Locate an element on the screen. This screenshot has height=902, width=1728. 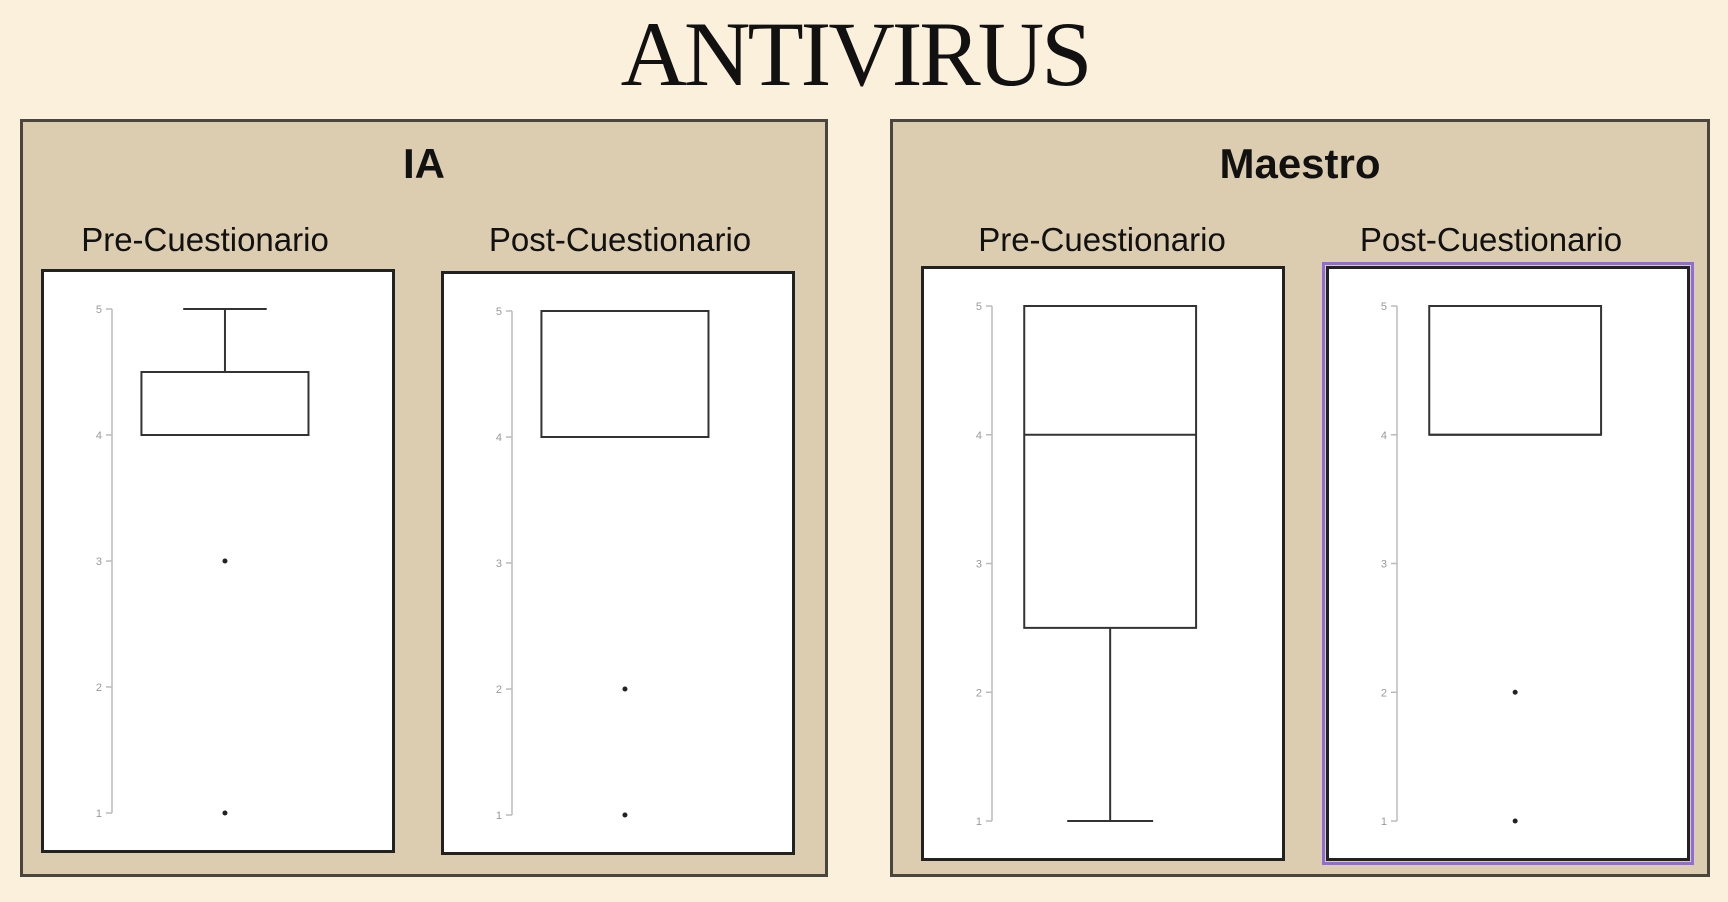
panel-title: IA is located at coordinates (424, 163).